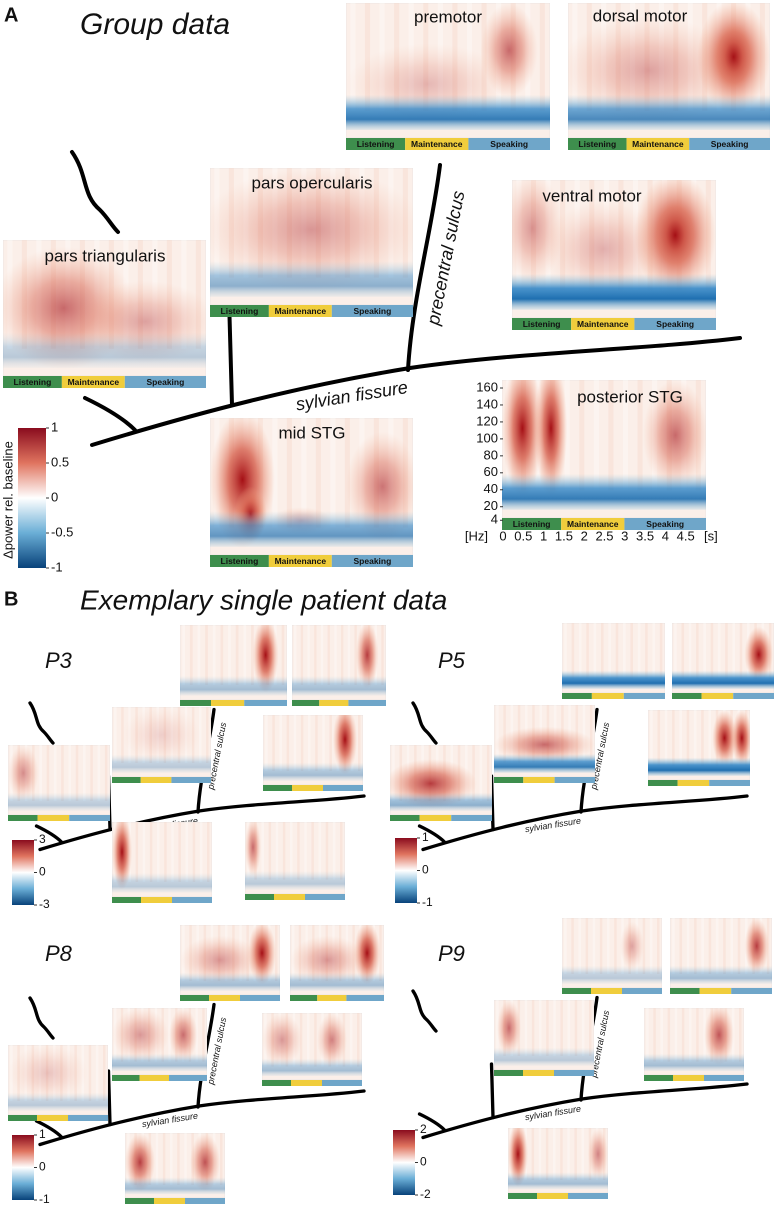 This screenshot has height=1213, width=775. What do you see at coordinates (42, 839) in the screenshot?
I see `colorbar-tick-label: 3` at bounding box center [42, 839].